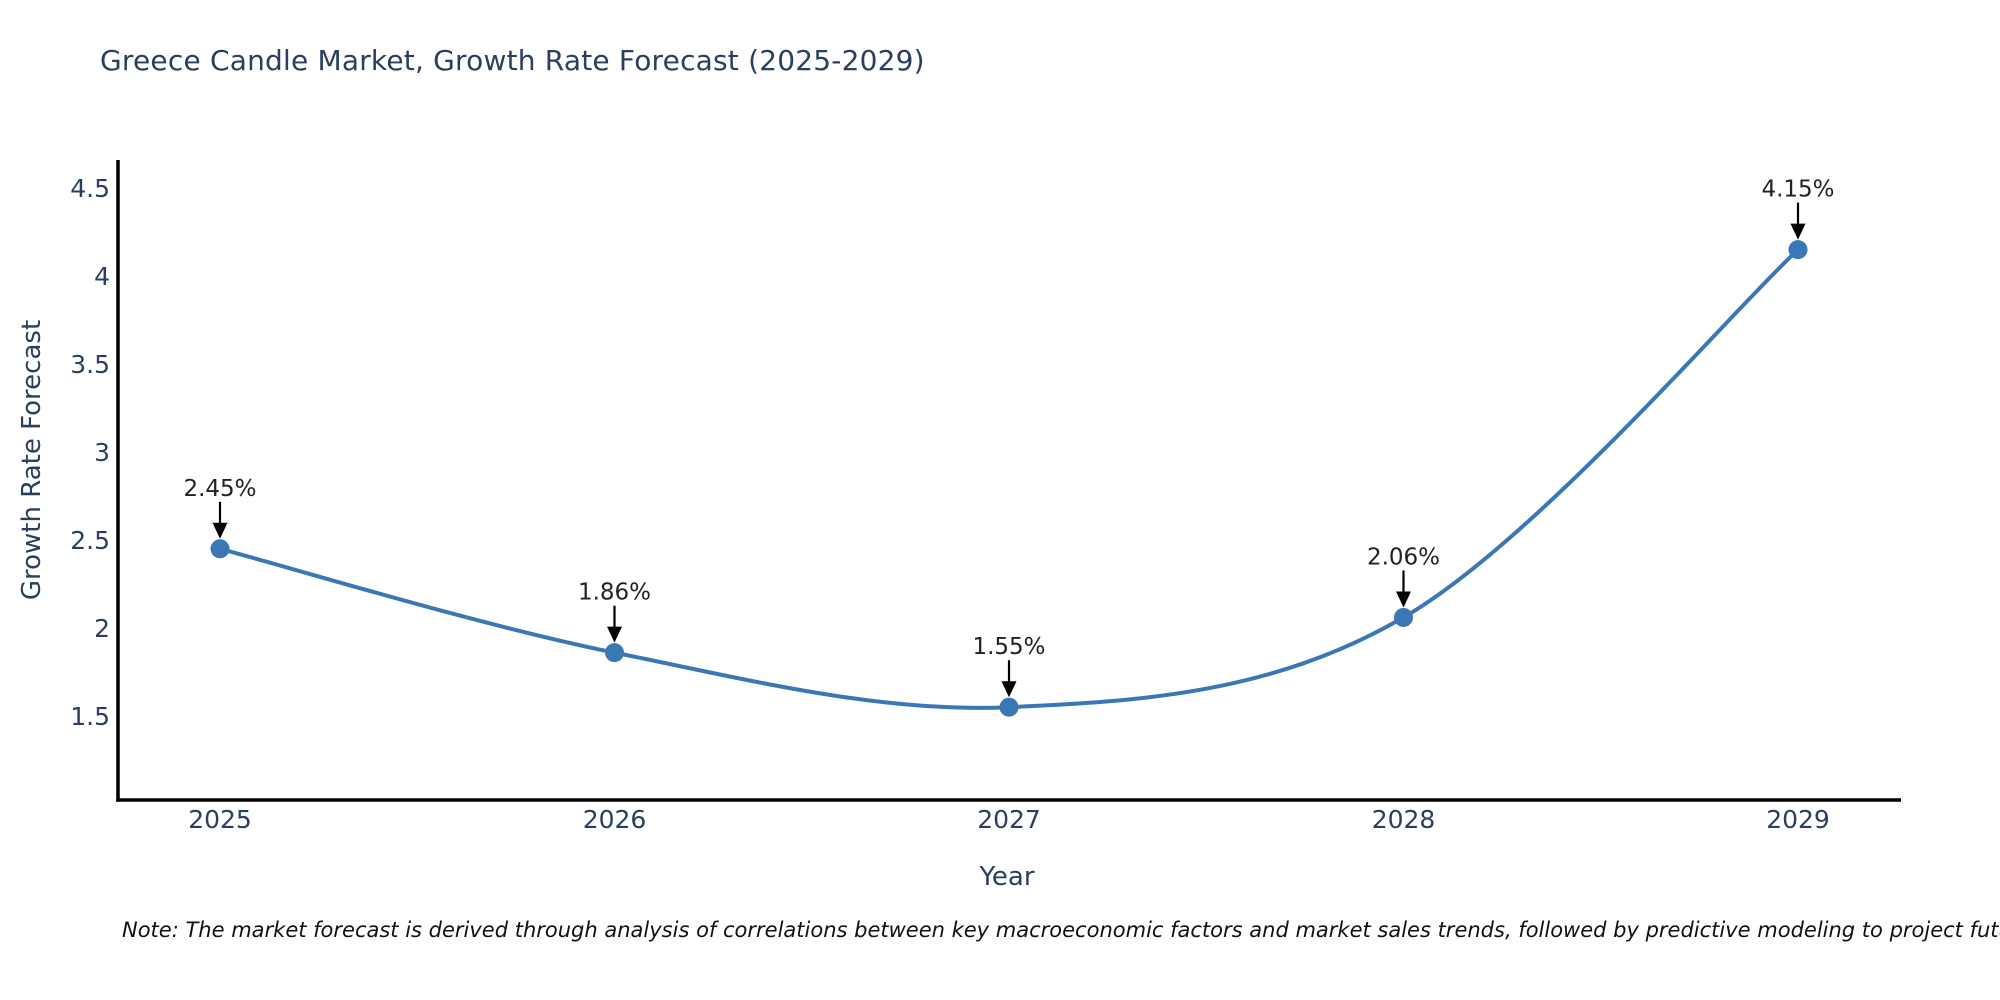 The image size is (2000, 1000). What do you see at coordinates (1007, 877) in the screenshot?
I see `x-axis-title: Year` at bounding box center [1007, 877].